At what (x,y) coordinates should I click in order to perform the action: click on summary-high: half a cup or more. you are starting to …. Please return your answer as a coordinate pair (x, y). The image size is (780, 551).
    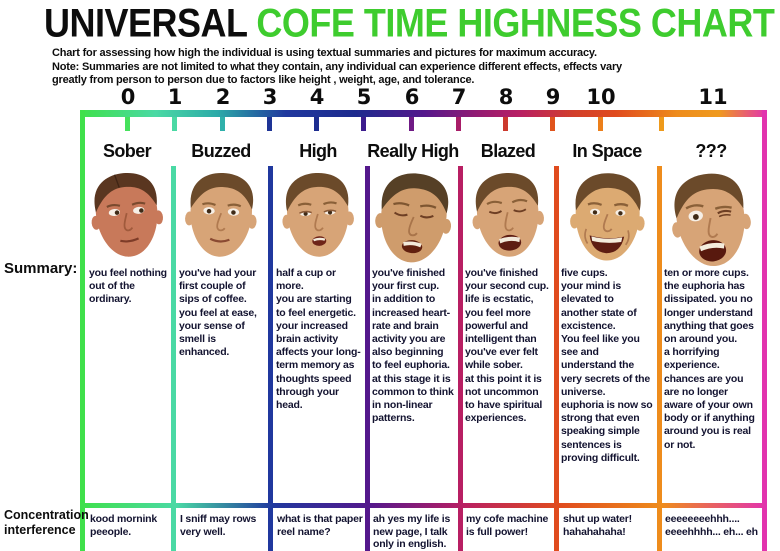
    Looking at the image, I should click on (318, 339).